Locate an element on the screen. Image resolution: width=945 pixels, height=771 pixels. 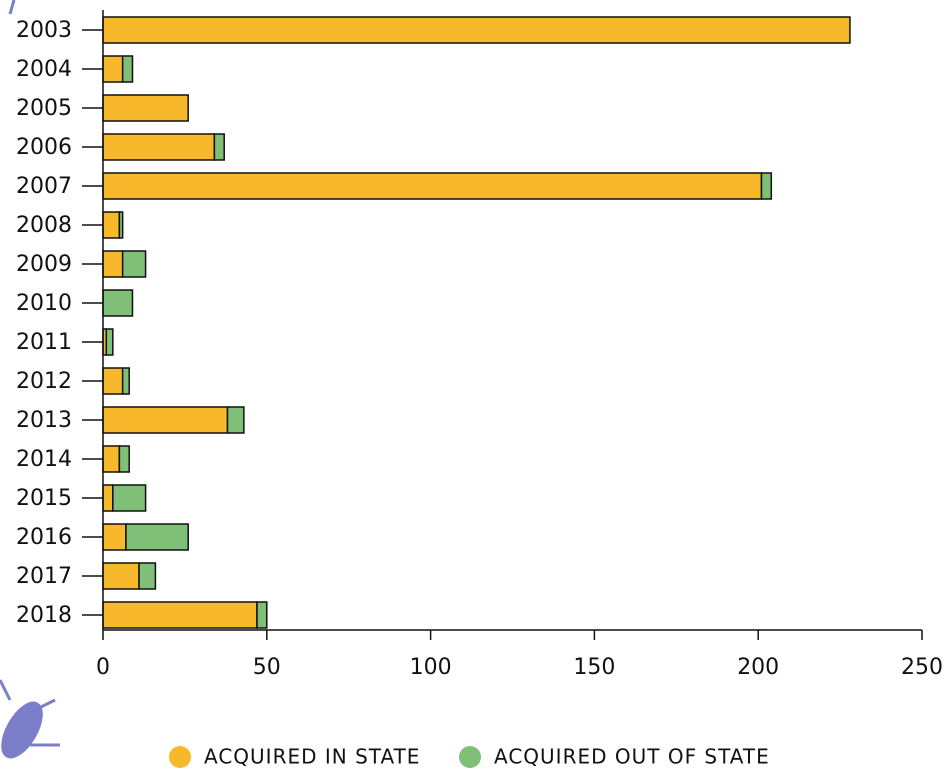
x-tick-label: 150 is located at coordinates (594, 667).